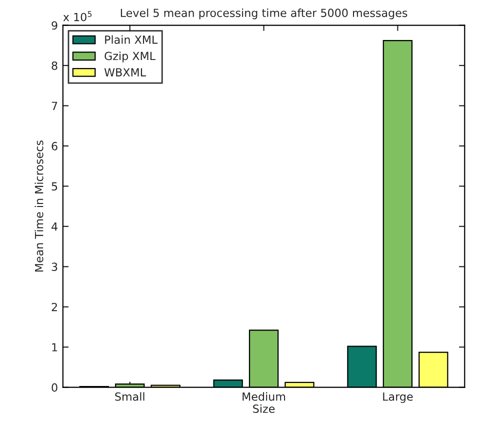  I want to click on y-tick-label: 3, so click(55, 267).